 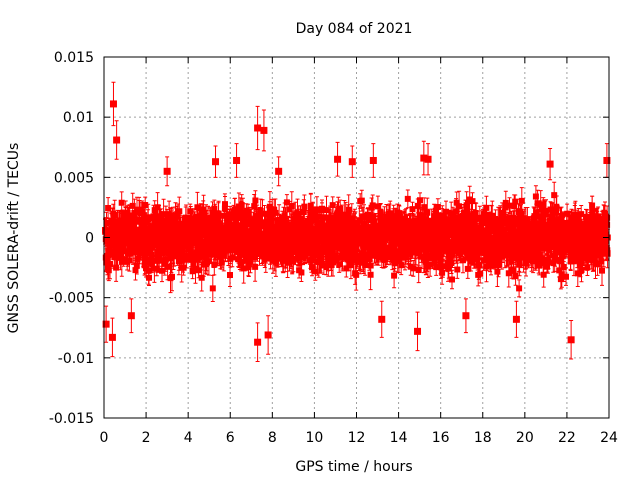 I want to click on x-tick-label: 12, so click(x=357, y=438).